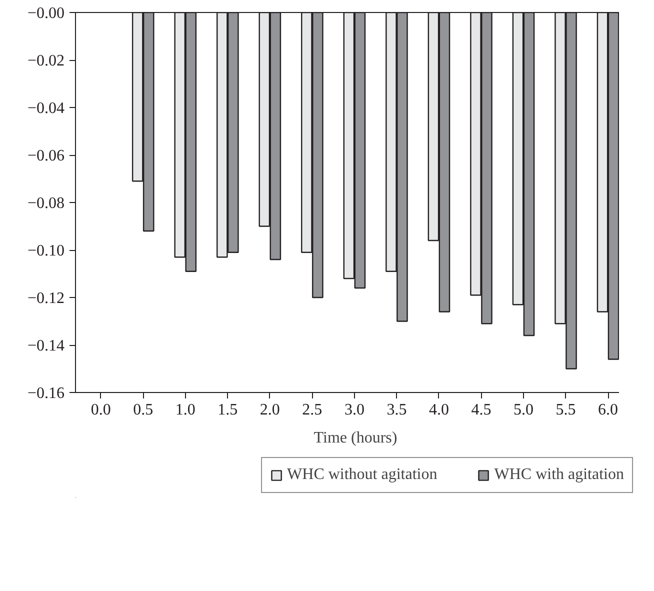  I want to click on x-tick-label: 4.5, so click(481, 410).